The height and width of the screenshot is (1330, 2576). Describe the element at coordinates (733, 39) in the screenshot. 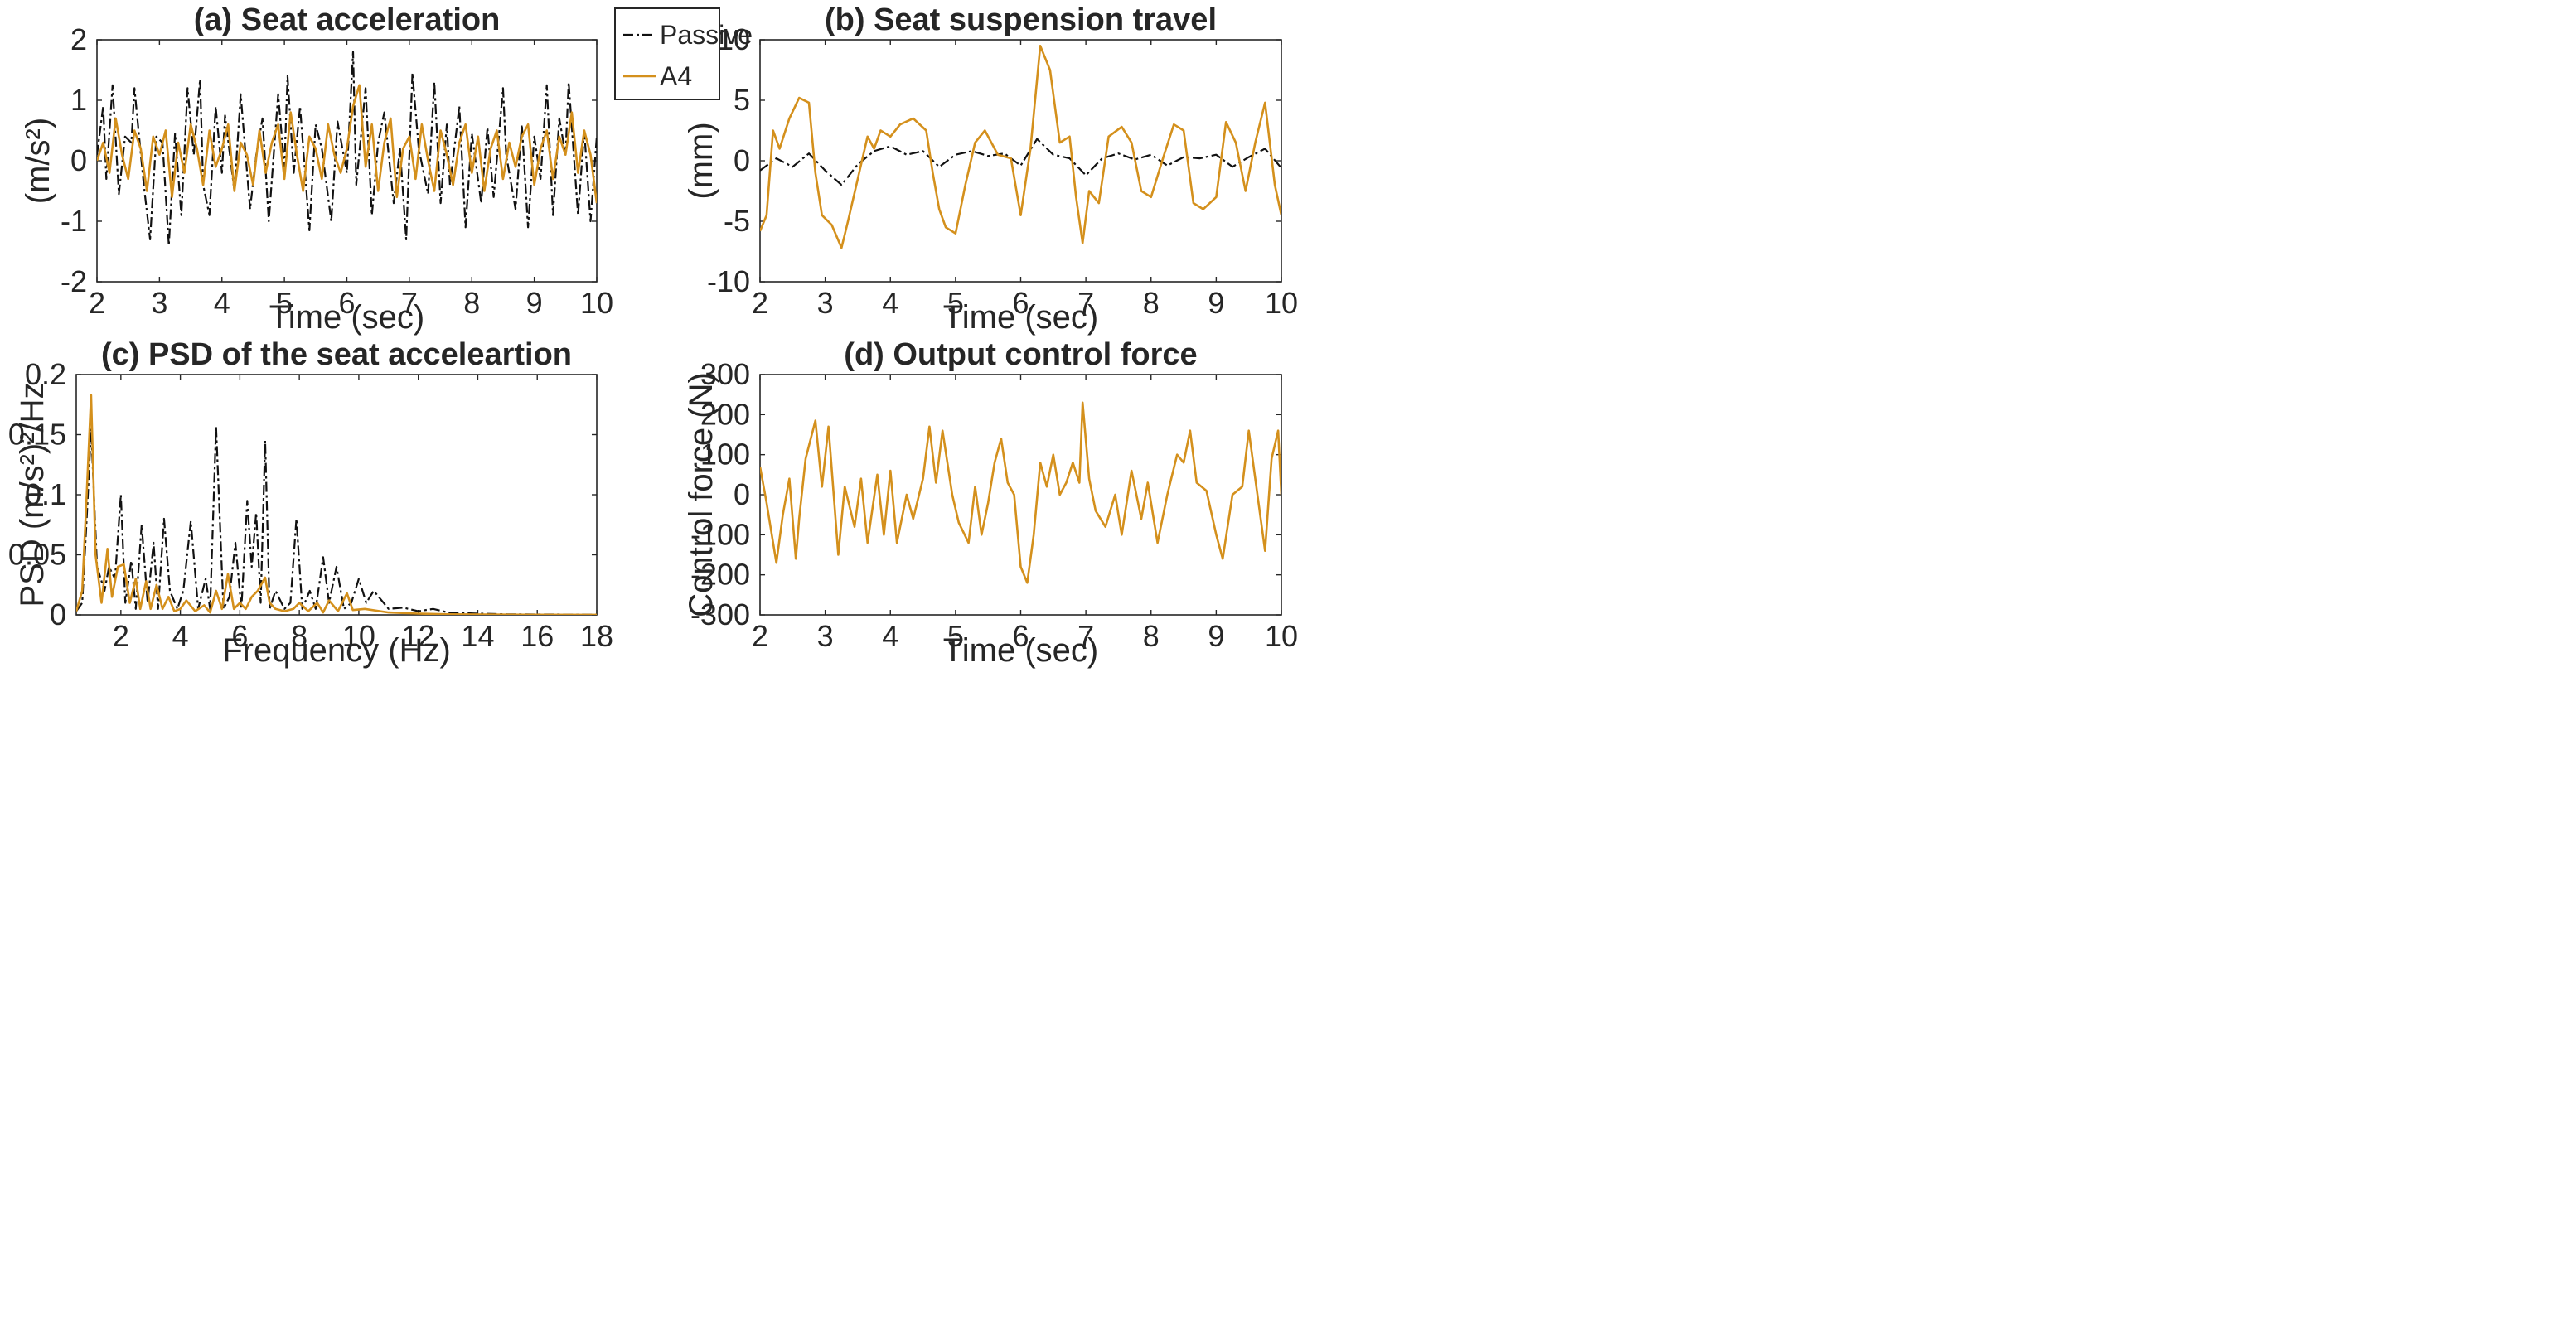

I see `y-tick-label: 10` at that location.